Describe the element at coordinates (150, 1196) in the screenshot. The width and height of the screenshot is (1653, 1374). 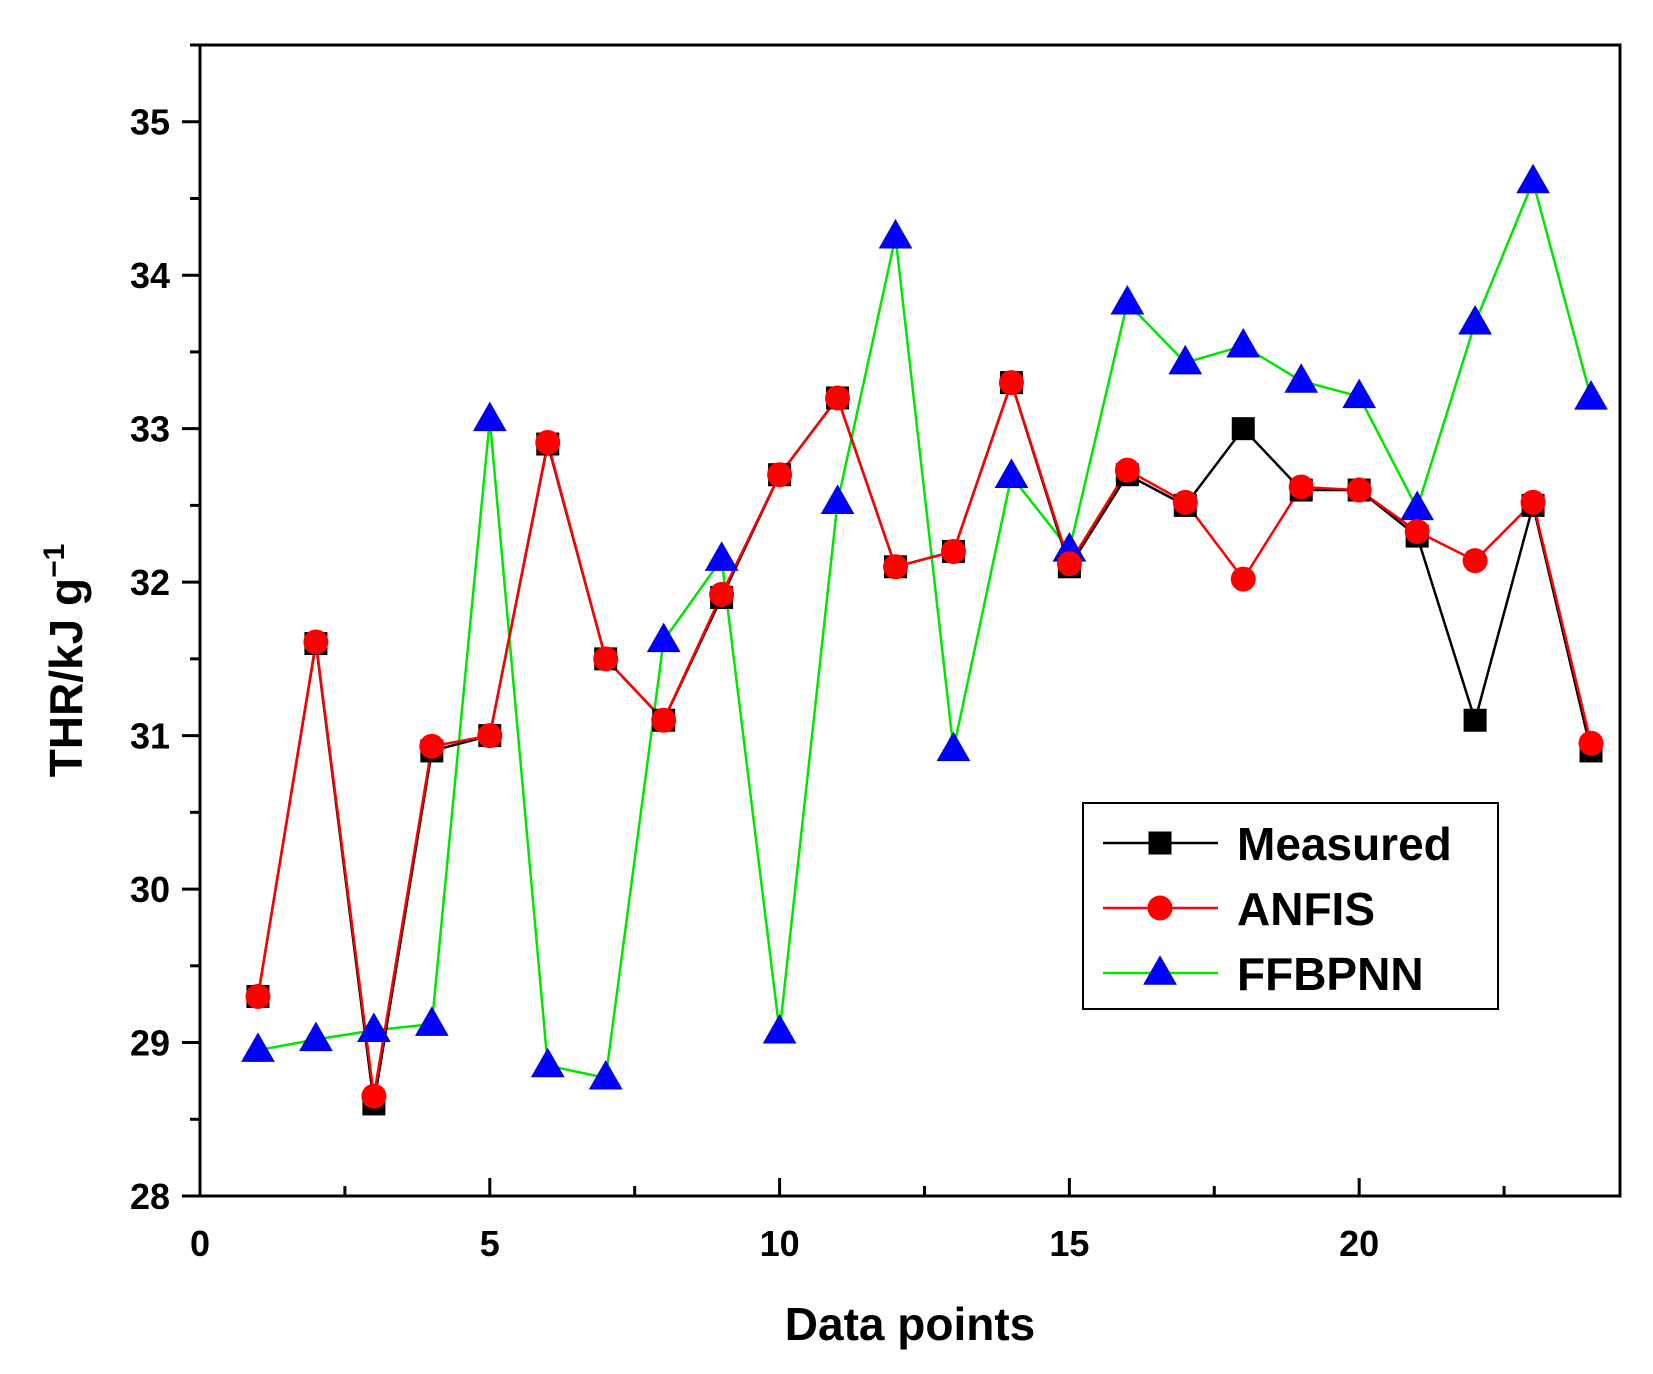
I see `y-tick-label: 28` at that location.